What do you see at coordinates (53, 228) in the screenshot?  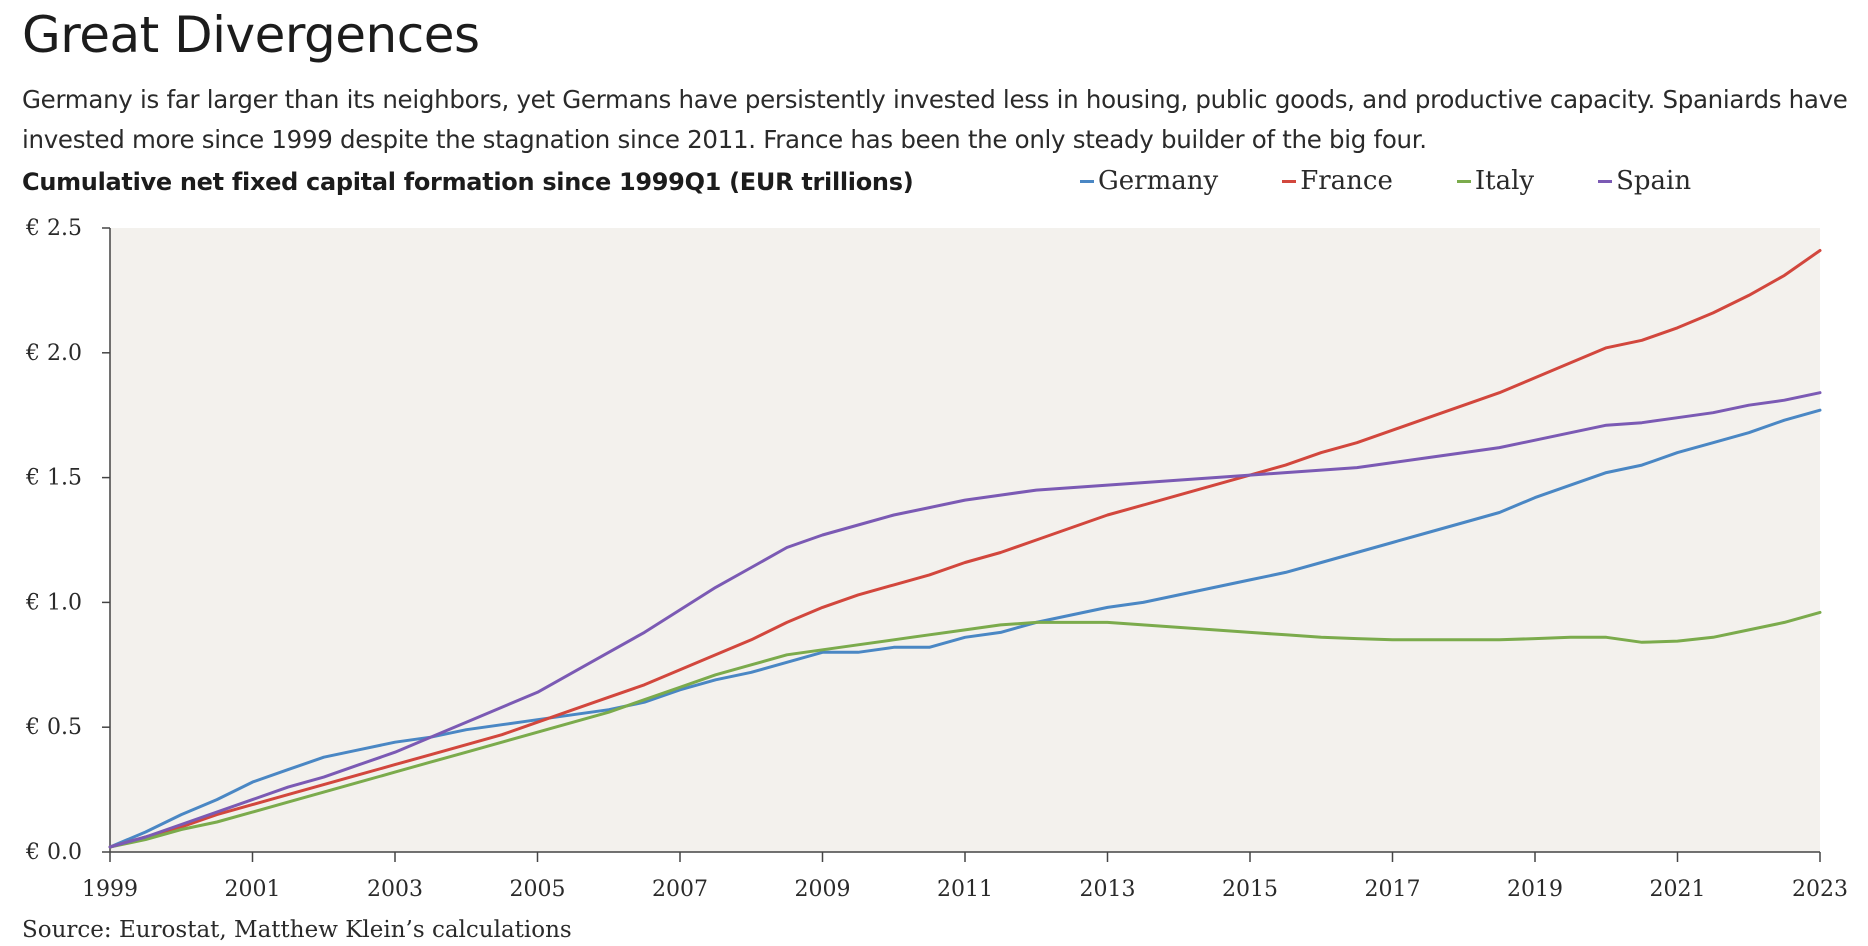 I see `y-tick-label: € 2.5` at bounding box center [53, 228].